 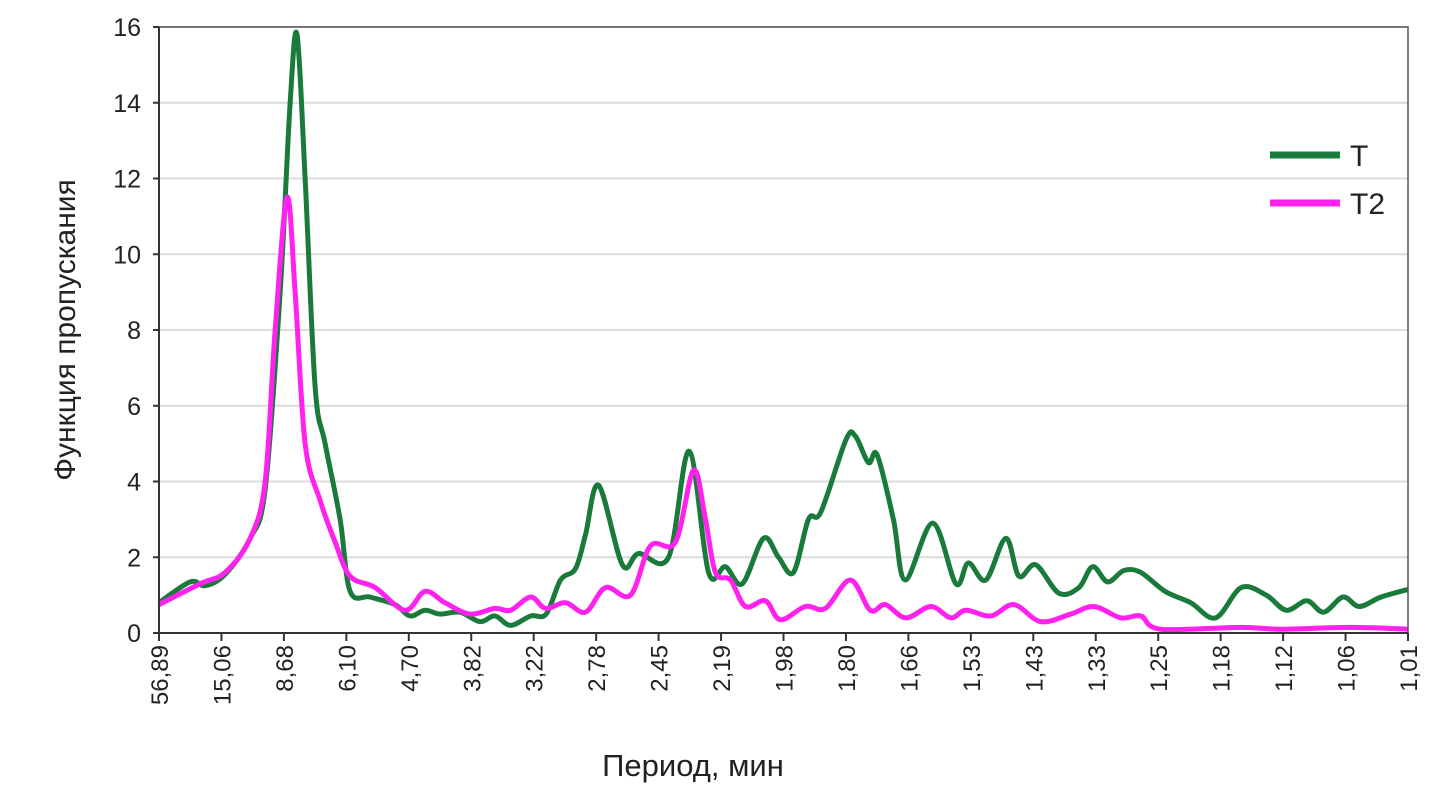 What do you see at coordinates (410, 668) in the screenshot?
I see `x-tick-label: 4,70` at bounding box center [410, 668].